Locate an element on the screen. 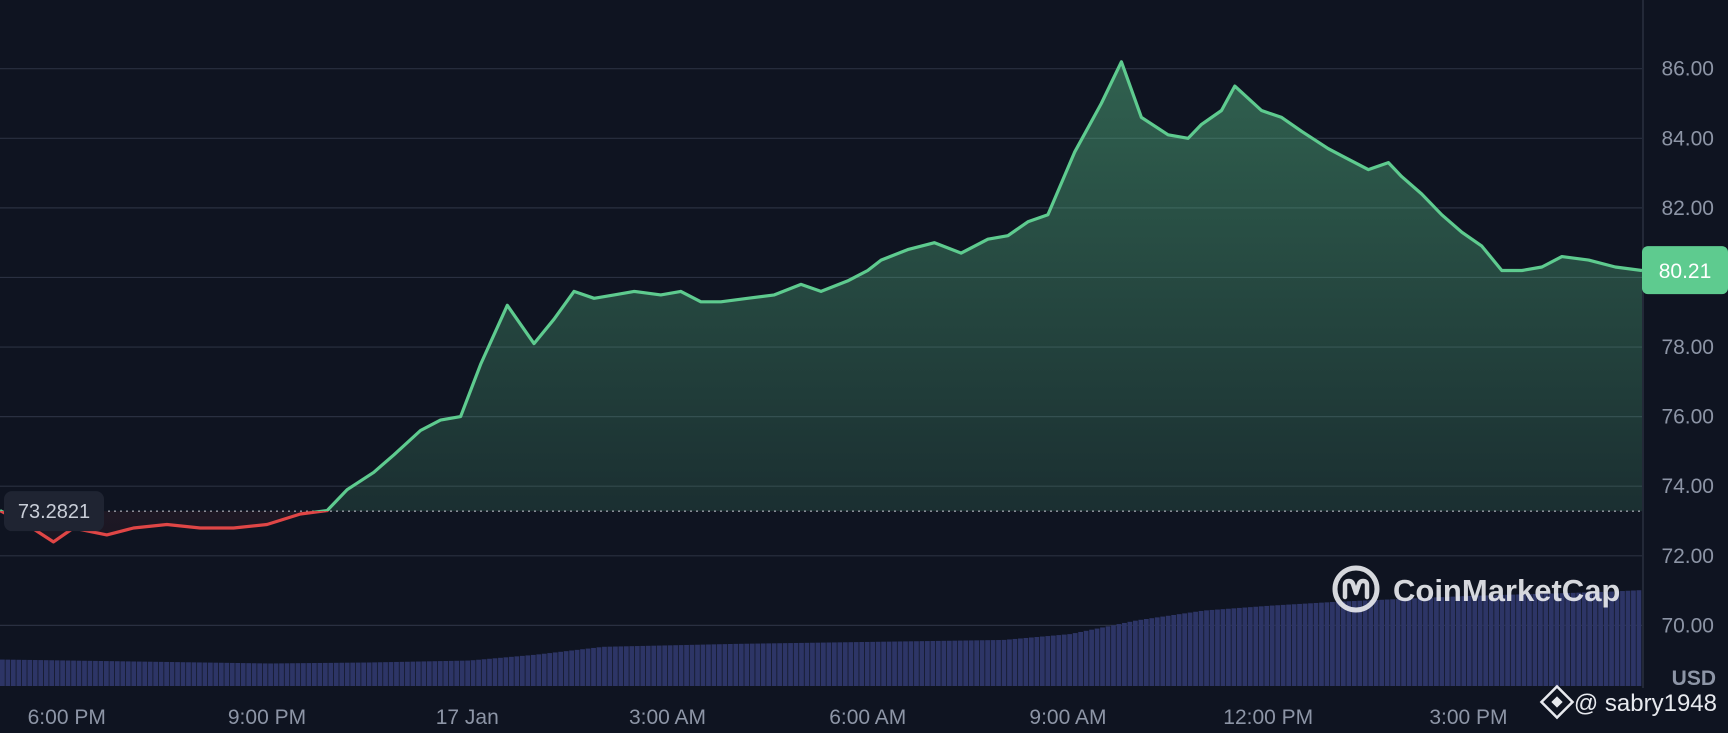 The width and height of the screenshot is (1728, 733). author-handle: @ sabry1948 is located at coordinates (1628, 702).